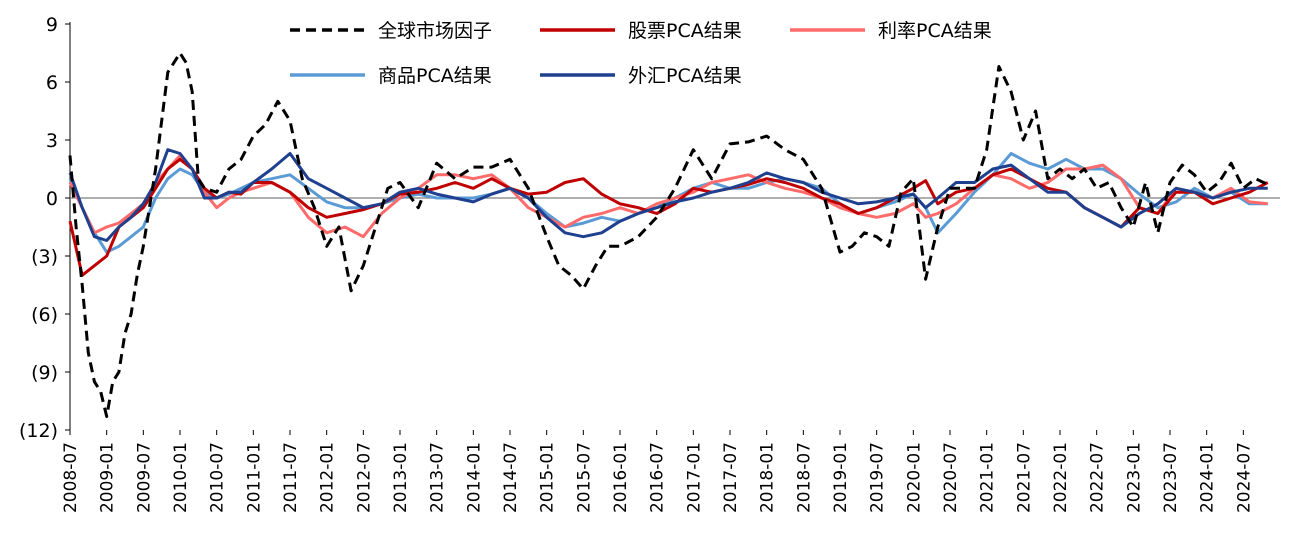 This screenshot has width=1296, height=550. Describe the element at coordinates (1171, 477) in the screenshot. I see `x-tick-label: 2023-07` at that location.